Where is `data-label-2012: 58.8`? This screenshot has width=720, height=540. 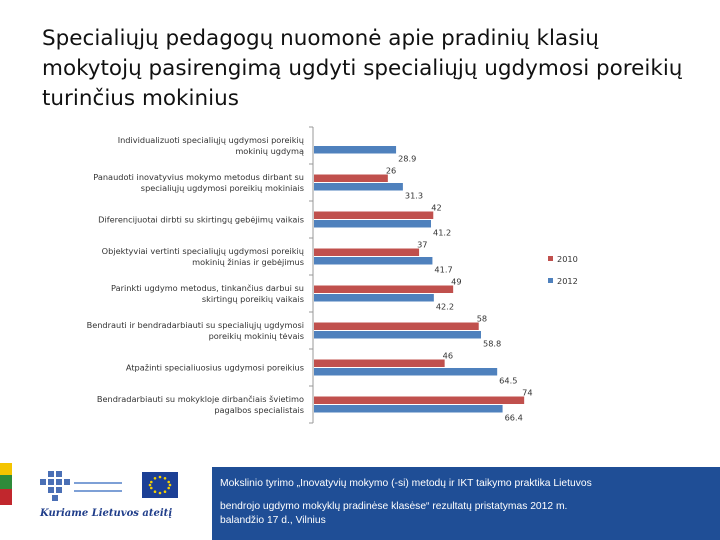 data-label-2012: 58.8 is located at coordinates (492, 344).